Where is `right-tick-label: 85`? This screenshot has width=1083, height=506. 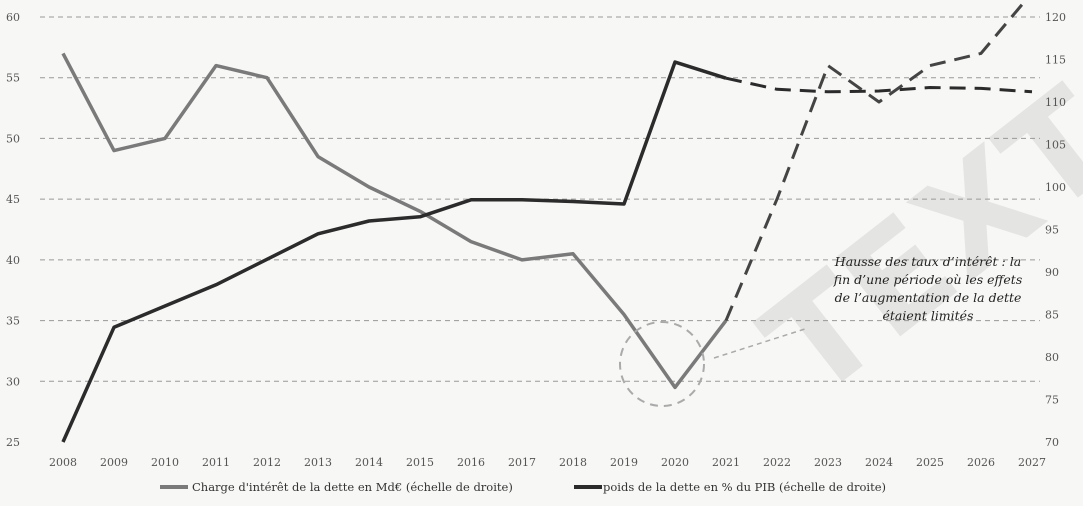 right-tick-label: 85 is located at coordinates (1052, 315).